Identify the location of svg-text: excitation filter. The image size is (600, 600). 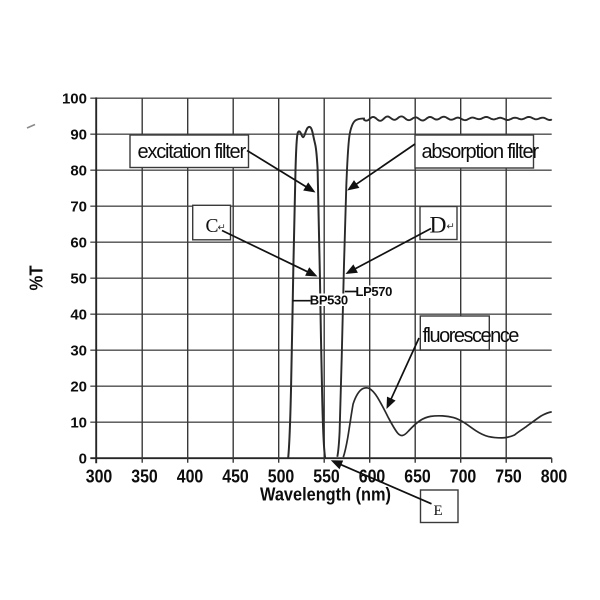
(192, 152).